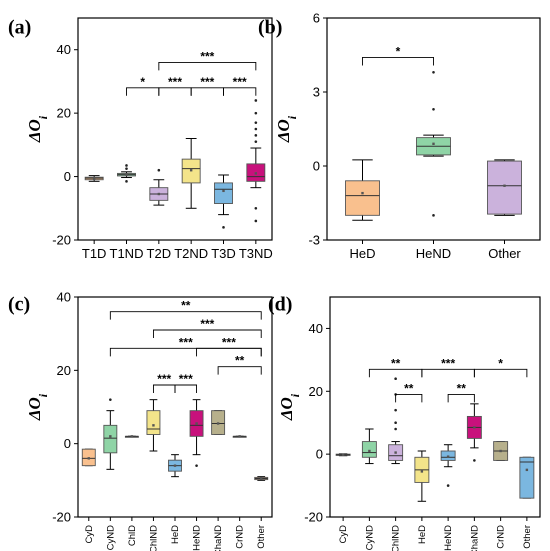  Describe the element at coordinates (19, 28) in the screenshot. I see `panel-label: (a)` at that location.